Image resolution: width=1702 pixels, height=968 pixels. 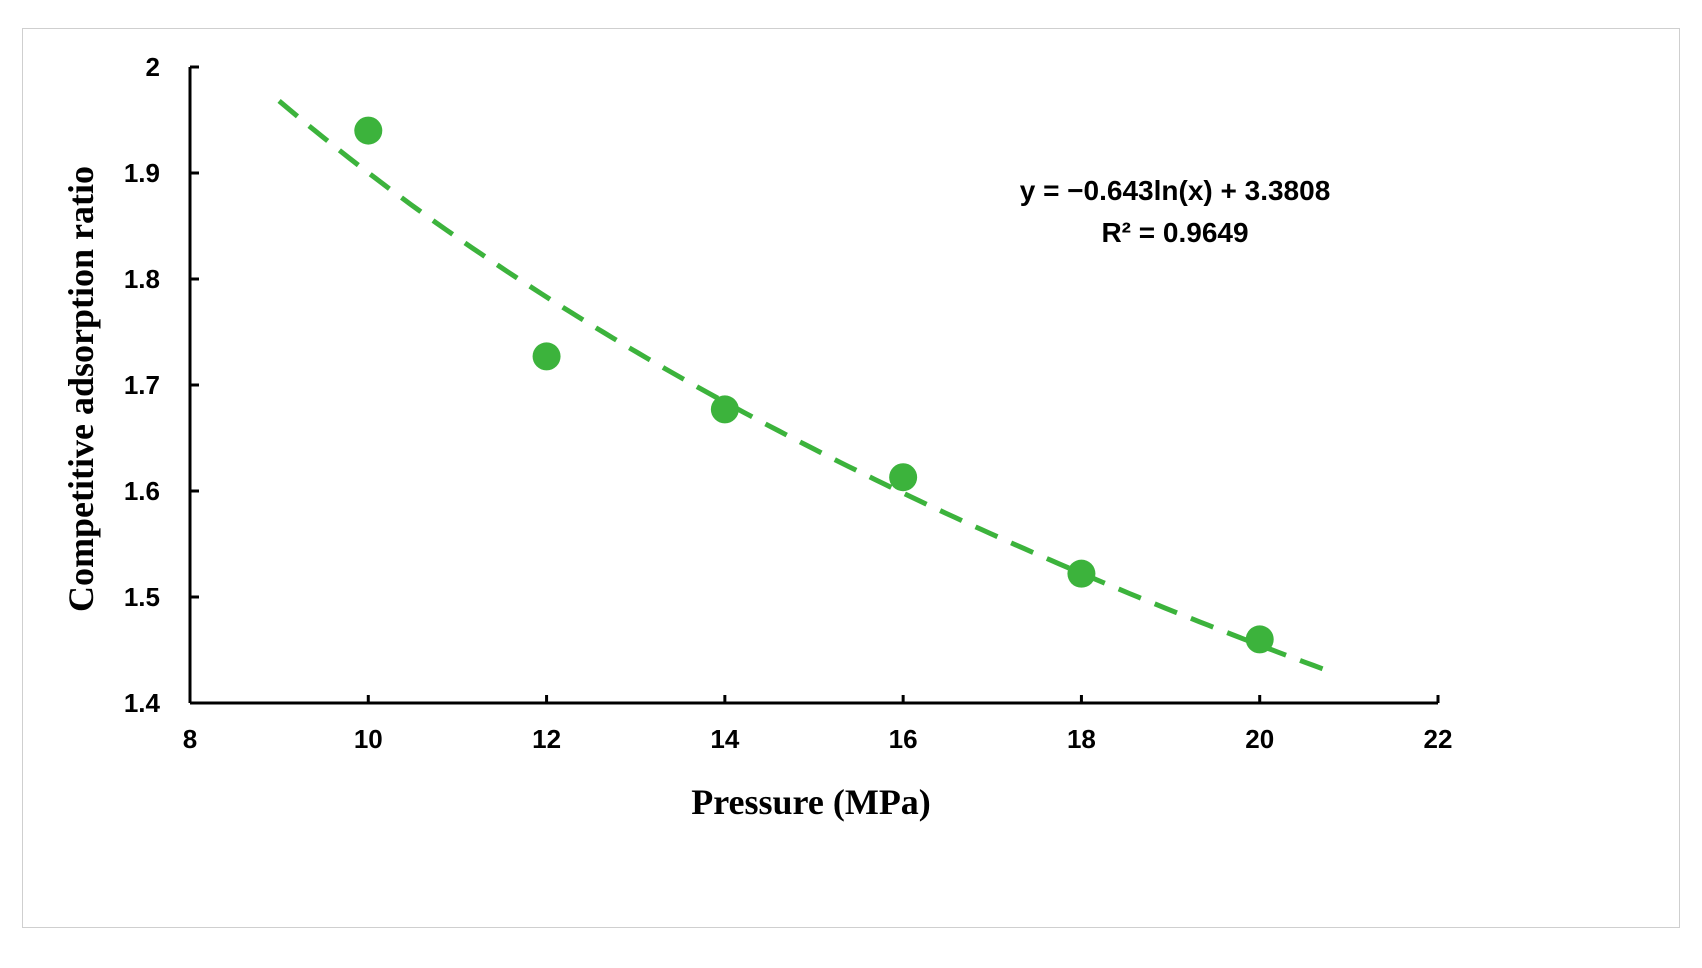 What do you see at coordinates (161, 385) in the screenshot?
I see `y-axis-ticks: 1.4 1.5 1.6 1.7 1.8 1.9 2` at bounding box center [161, 385].